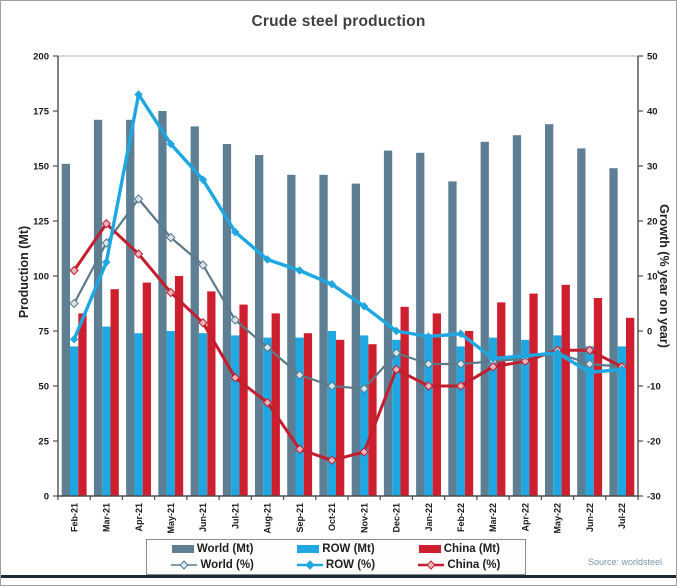 This screenshot has width=677, height=586. I want to click on legend-item-china: China (%), so click(459, 565).